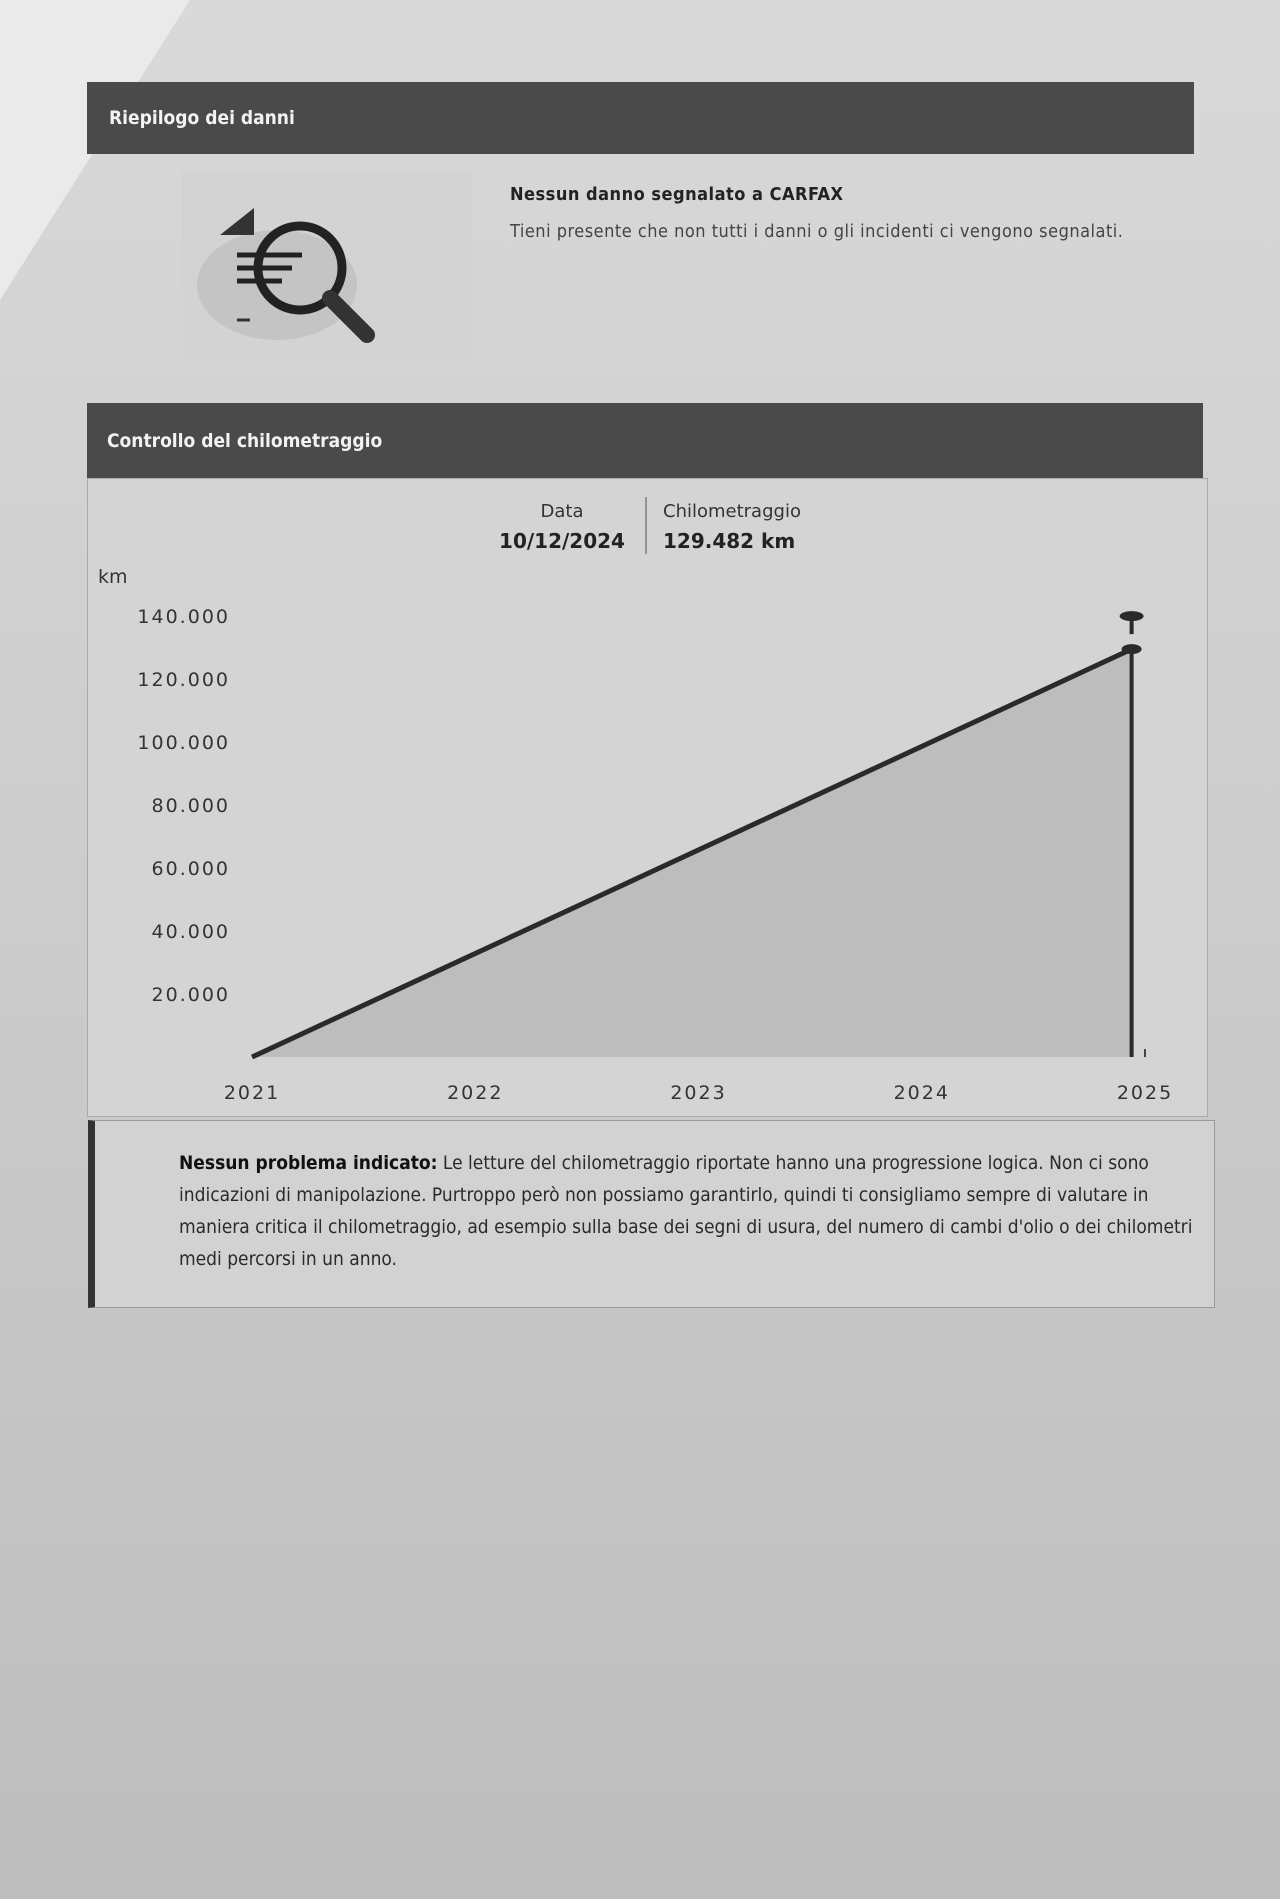 Image resolution: width=1280 pixels, height=1899 pixels. Describe the element at coordinates (308, 1163) in the screenshot. I see `note-bold: Nessun problema indicato:` at that location.